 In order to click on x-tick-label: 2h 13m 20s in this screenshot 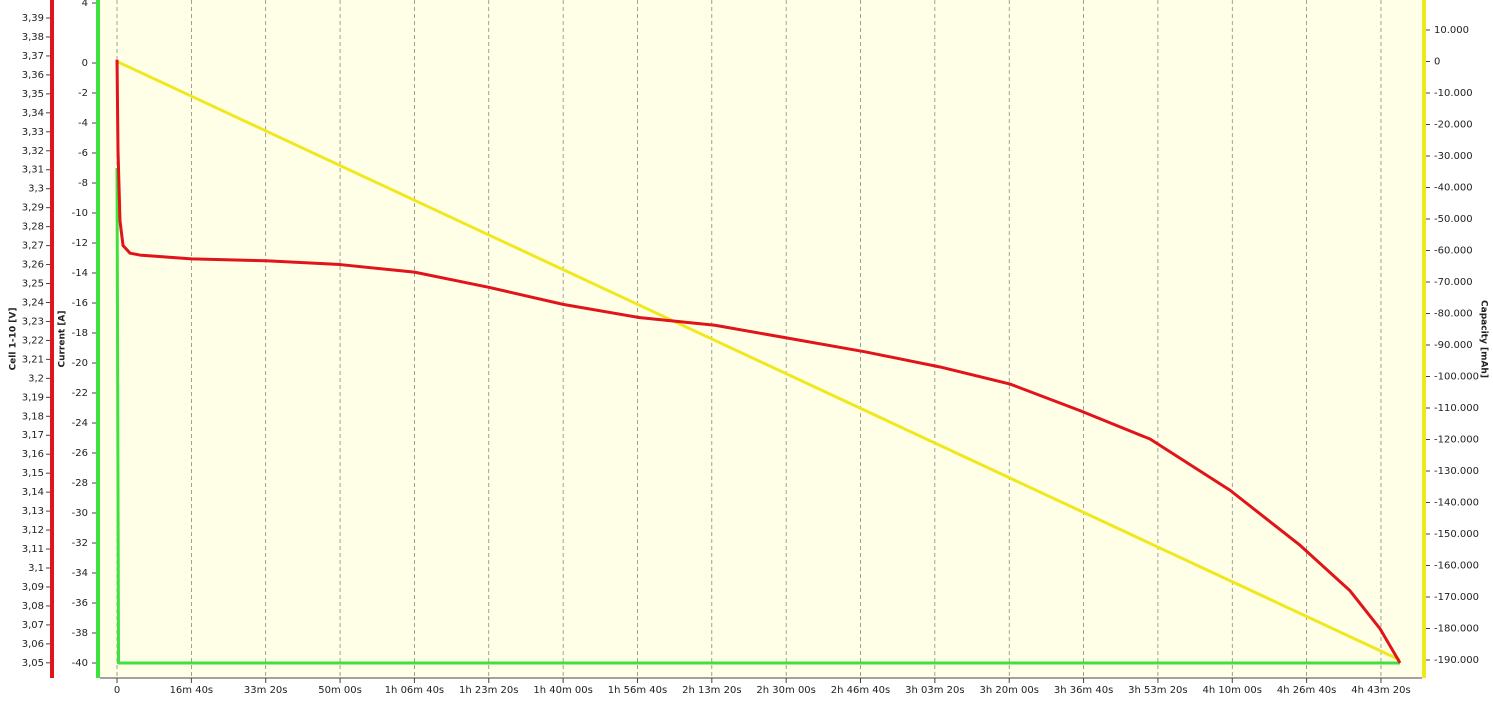, I will do `click(711, 690)`.